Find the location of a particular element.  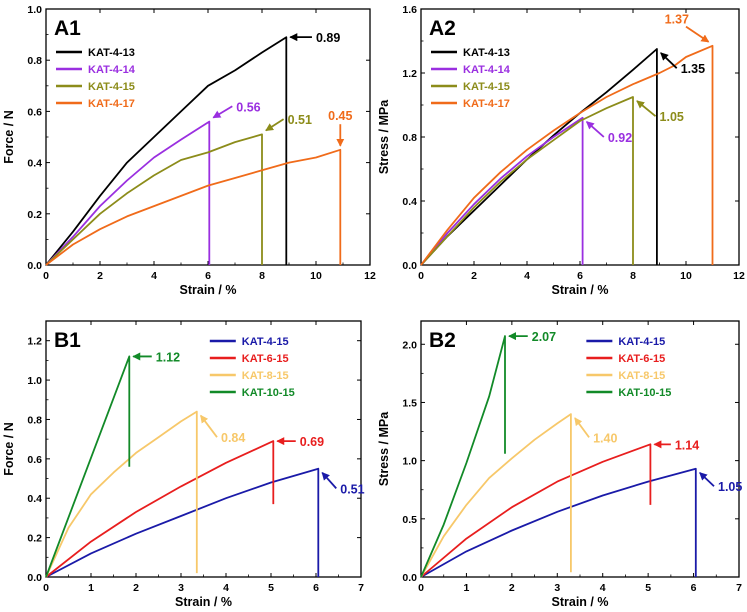

annotation-value: 2.07 is located at coordinates (544, 337).